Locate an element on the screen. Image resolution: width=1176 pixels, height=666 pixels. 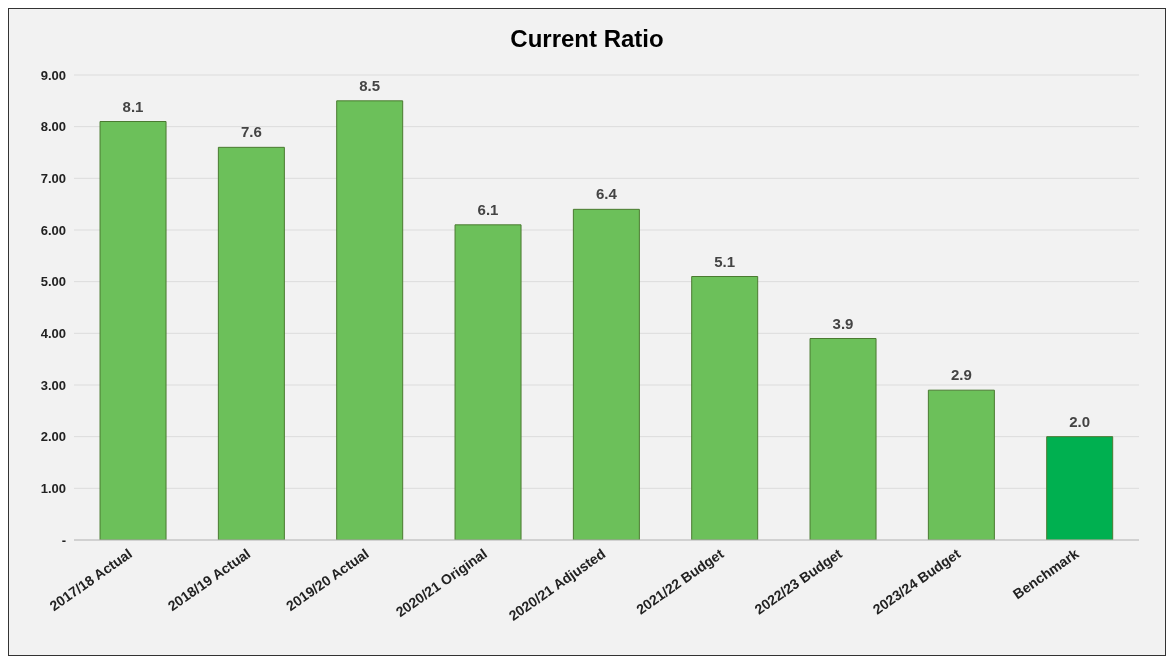
y-tick-label: 9.00 is located at coordinates (53, 75).